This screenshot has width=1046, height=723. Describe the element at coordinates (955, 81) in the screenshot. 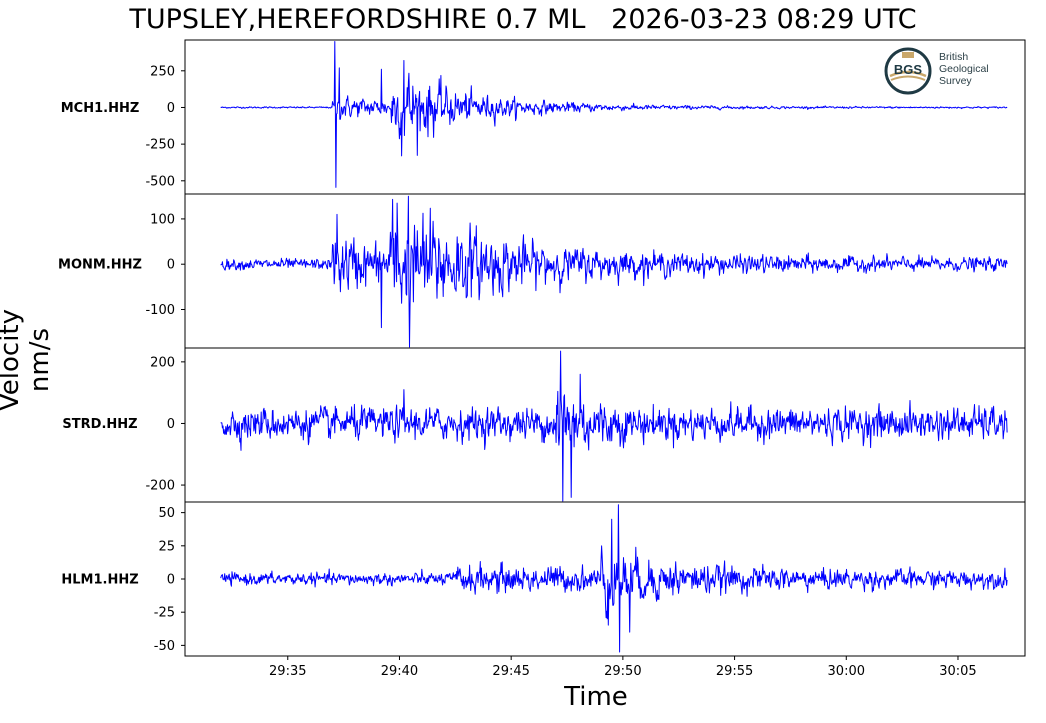

I see `logo-line: Survey` at that location.